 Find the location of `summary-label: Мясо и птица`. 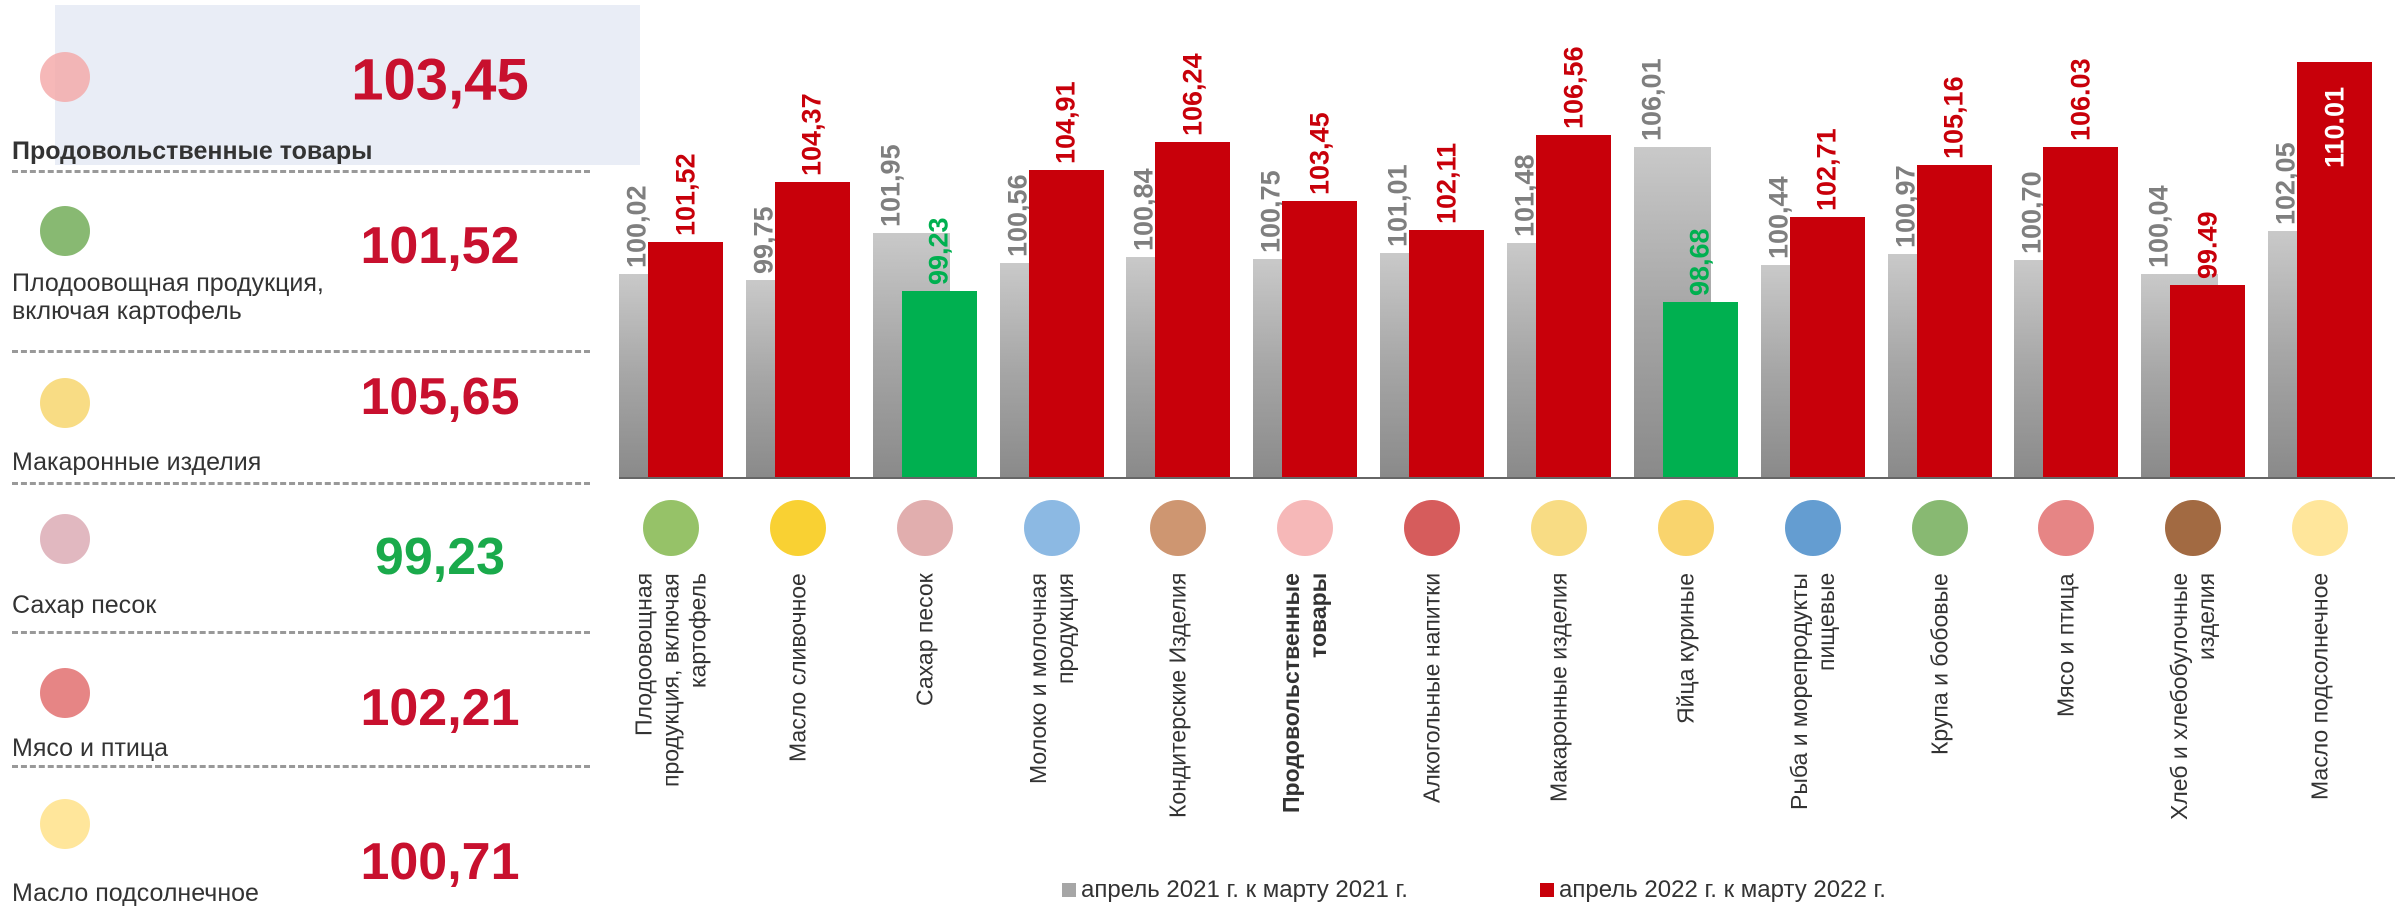

summary-label: Мясо и птица is located at coordinates (90, 748).